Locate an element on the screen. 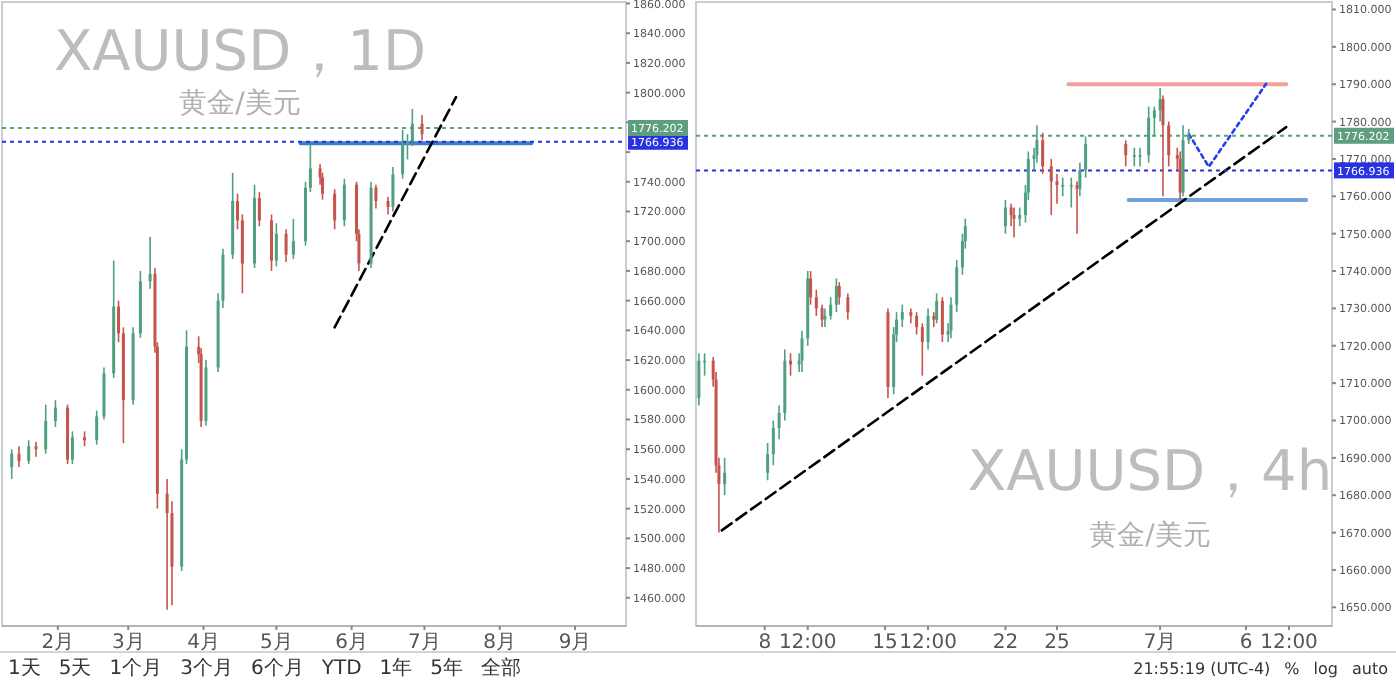  x-tick-label: 6月 is located at coordinates (352, 643).